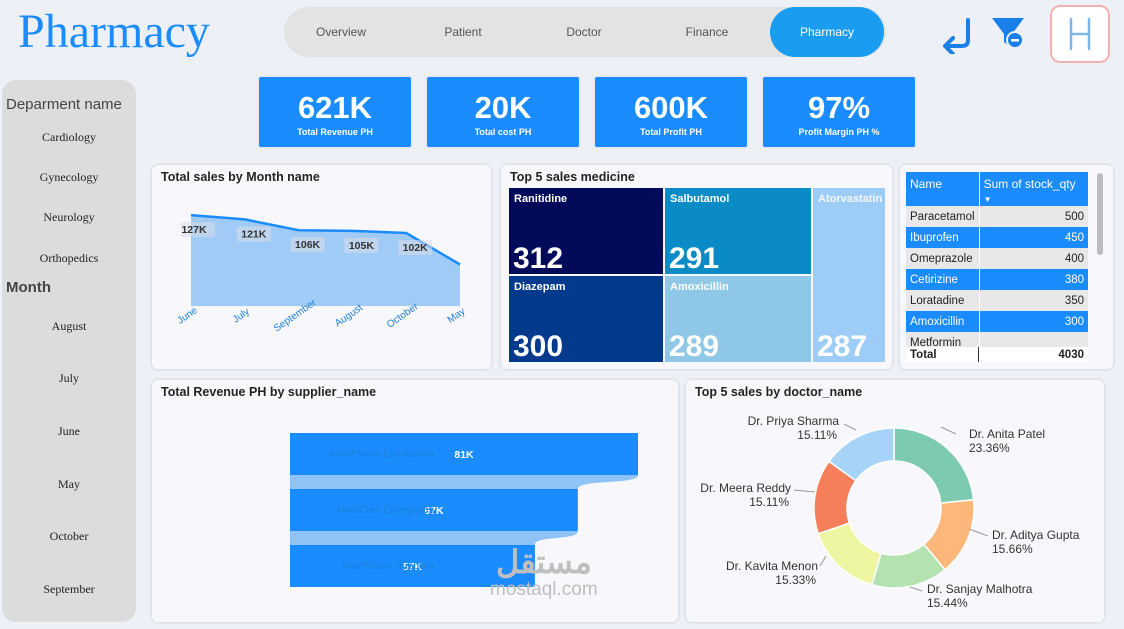 The height and width of the screenshot is (629, 1124). Describe the element at coordinates (362, 246) in the screenshot. I see `data-label: 105K` at that location.